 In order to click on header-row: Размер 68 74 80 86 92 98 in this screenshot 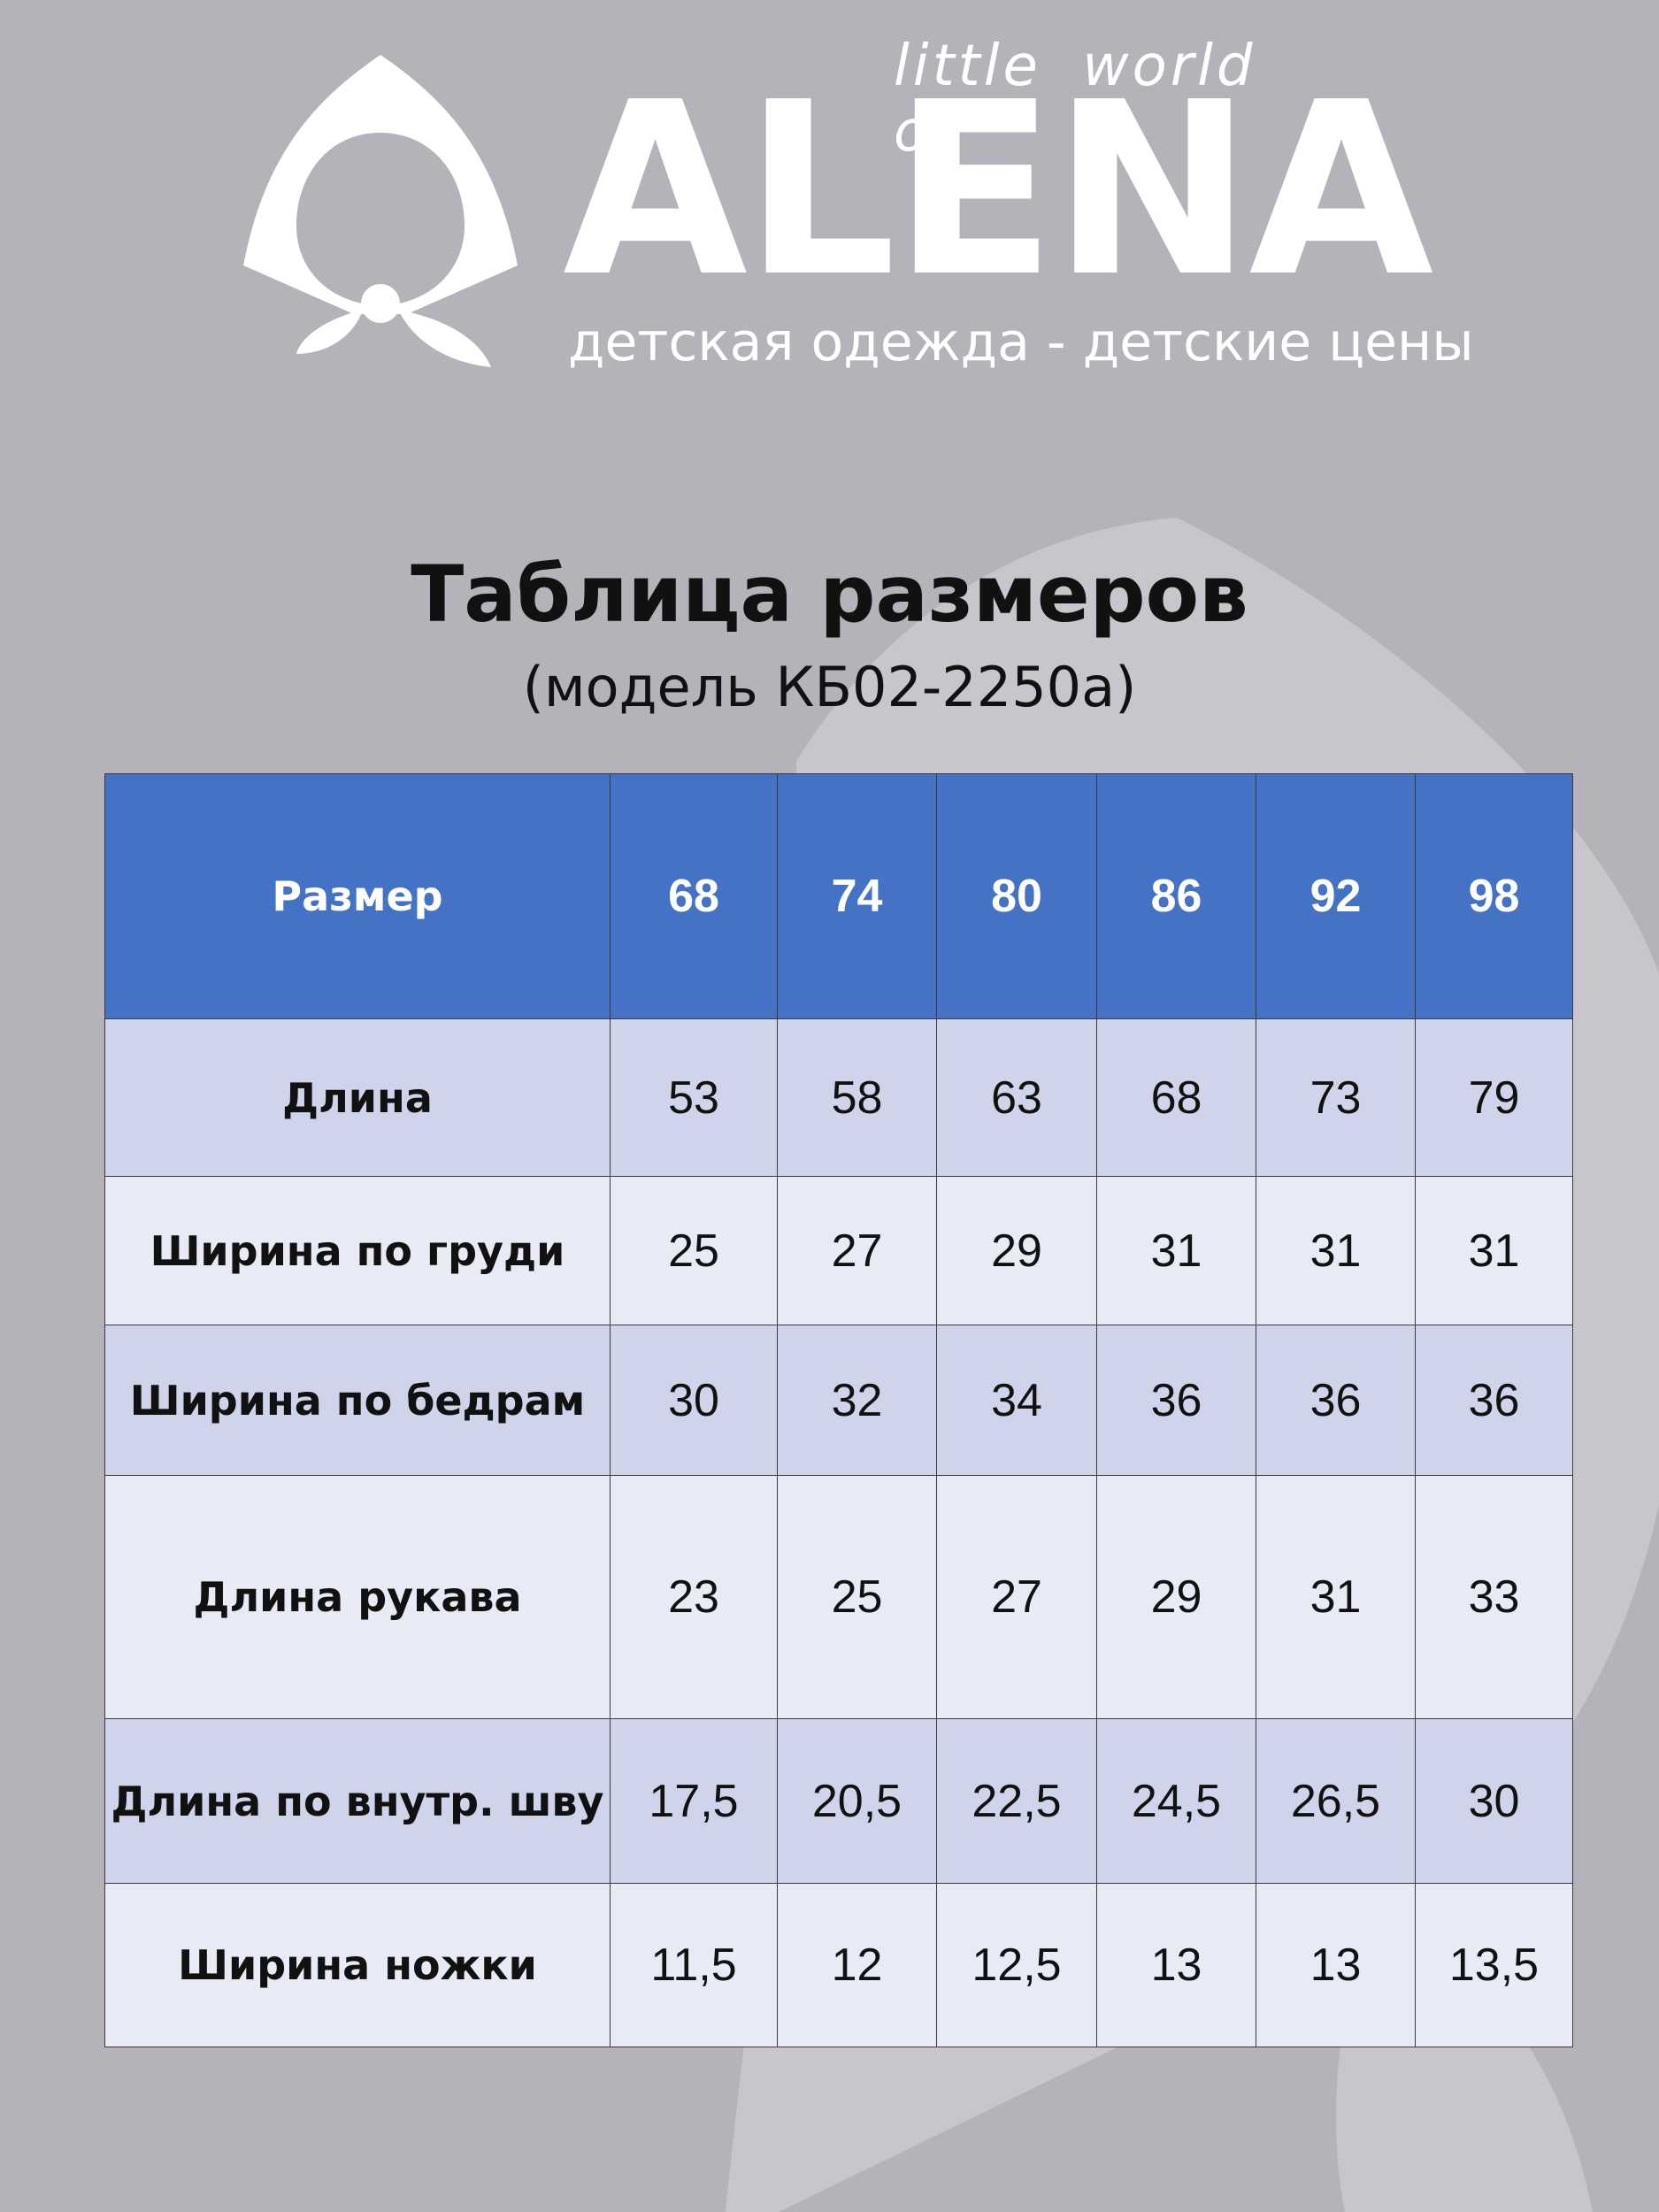, I will do `click(838, 896)`.